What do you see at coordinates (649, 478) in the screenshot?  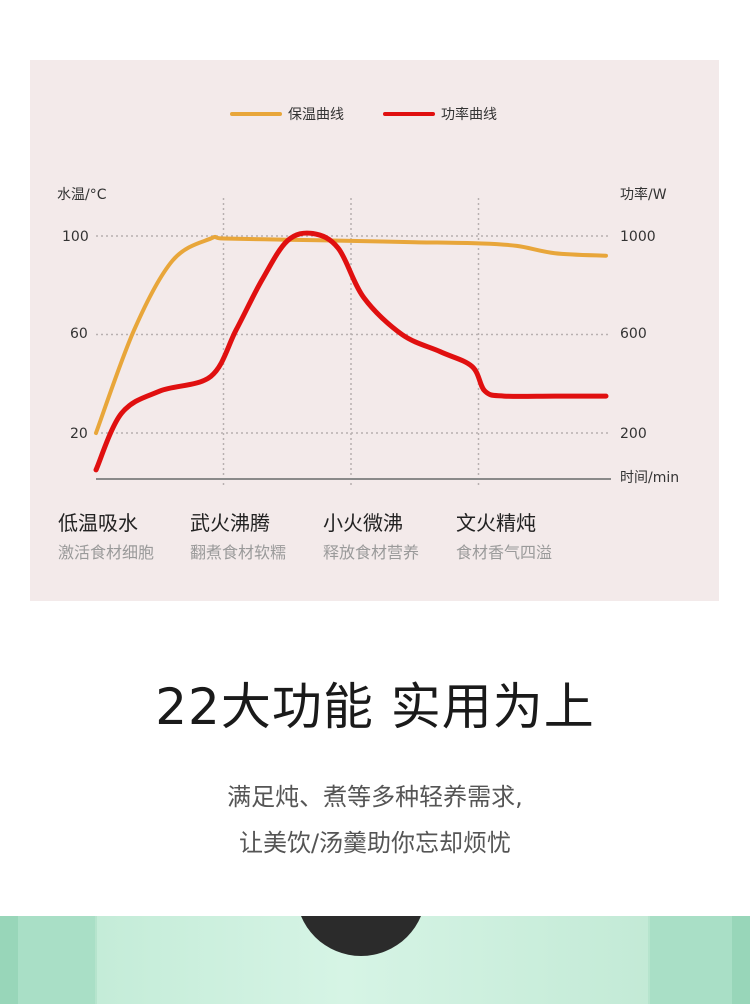 I see `x-axis-title: 时间/min` at bounding box center [649, 478].